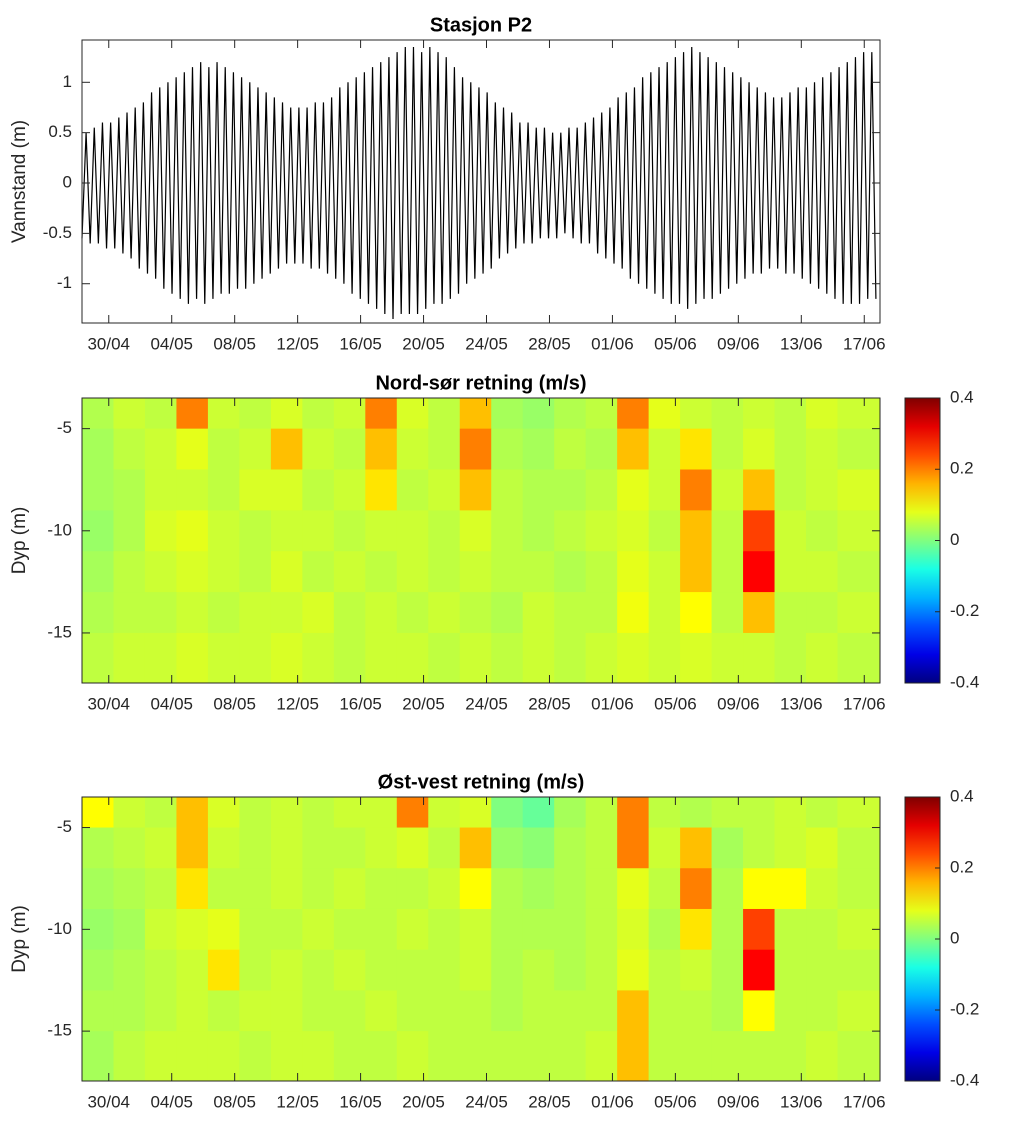  Describe the element at coordinates (964, 610) in the screenshot. I see `colorbar-tick-label: -0.2` at that location.